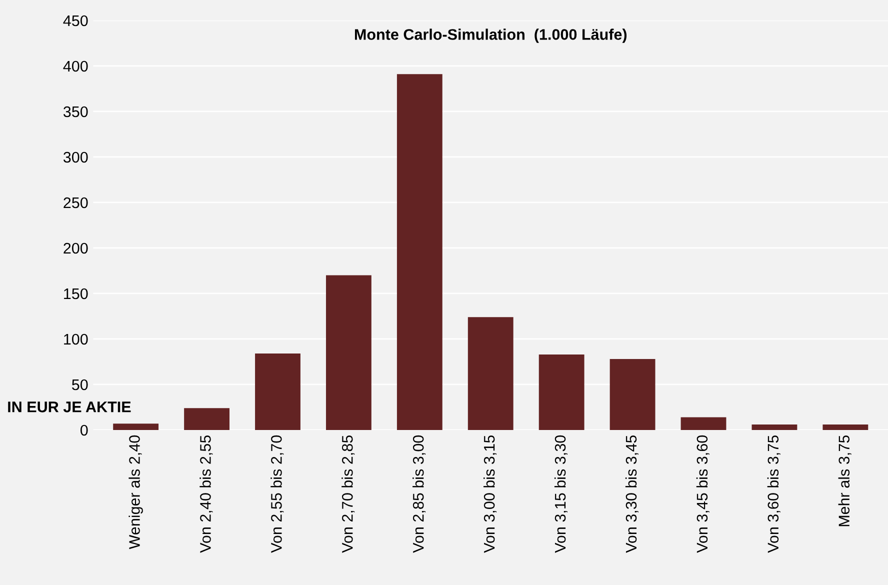 The height and width of the screenshot is (585, 888). What do you see at coordinates (75, 20) in the screenshot?
I see `y-tick-label: 450` at bounding box center [75, 20].